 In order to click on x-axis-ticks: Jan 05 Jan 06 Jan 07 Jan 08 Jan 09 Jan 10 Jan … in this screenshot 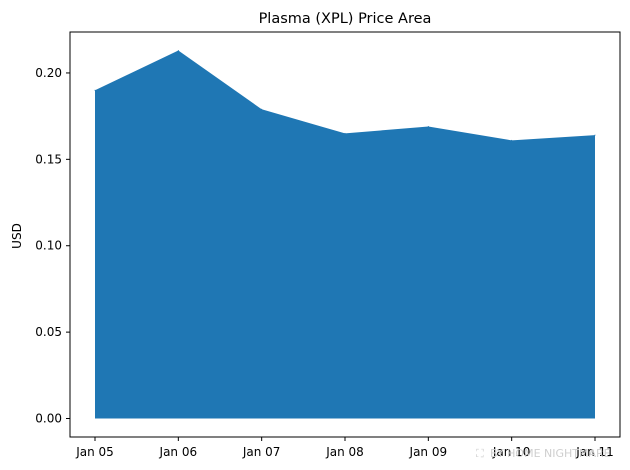, I will do `click(344, 448)`.